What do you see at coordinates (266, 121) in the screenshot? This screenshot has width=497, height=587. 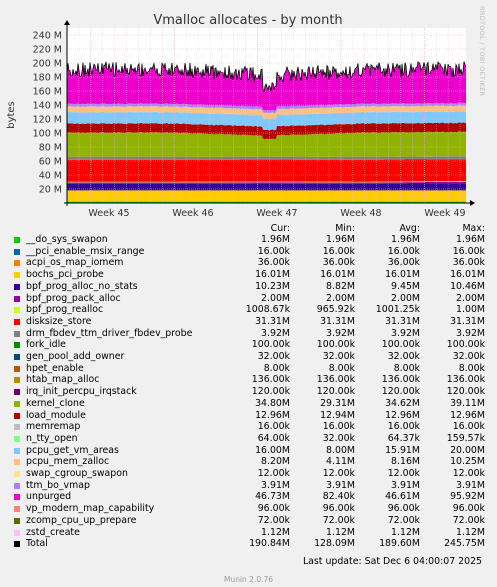 I see `area-pcpu-get-vm-areas` at bounding box center [266, 121].